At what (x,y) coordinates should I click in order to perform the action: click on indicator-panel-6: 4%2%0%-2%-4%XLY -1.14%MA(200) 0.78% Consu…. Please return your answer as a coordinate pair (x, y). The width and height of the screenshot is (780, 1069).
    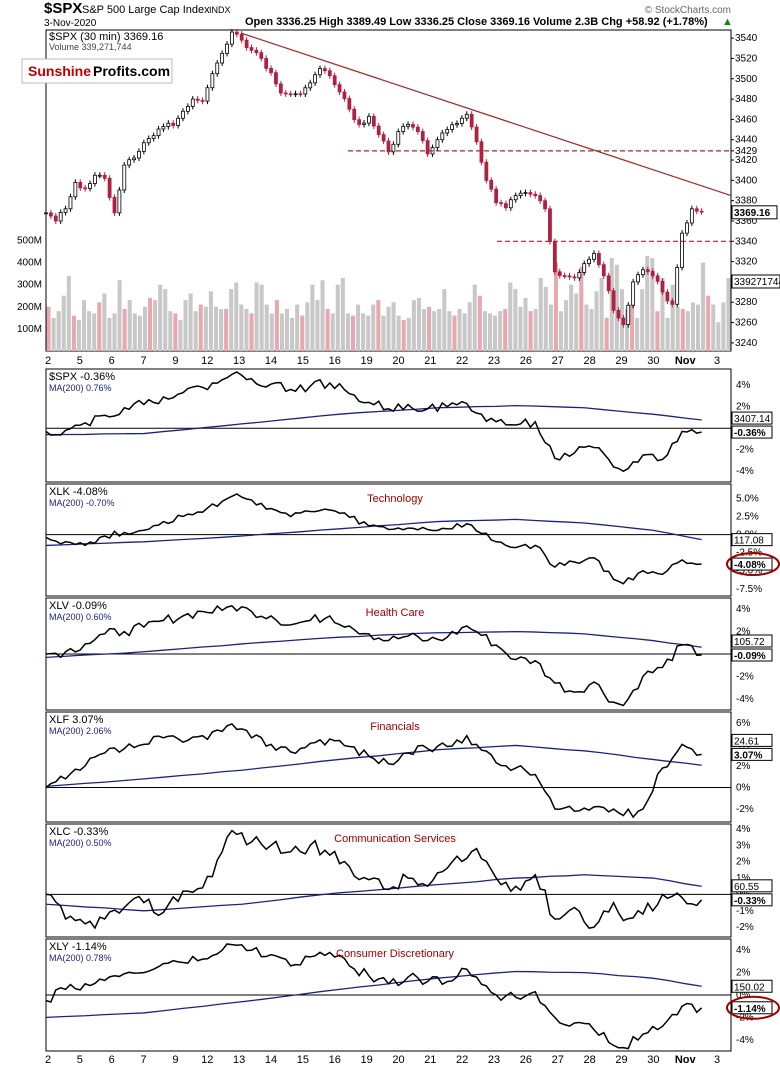
    Looking at the image, I should click on (412, 995).